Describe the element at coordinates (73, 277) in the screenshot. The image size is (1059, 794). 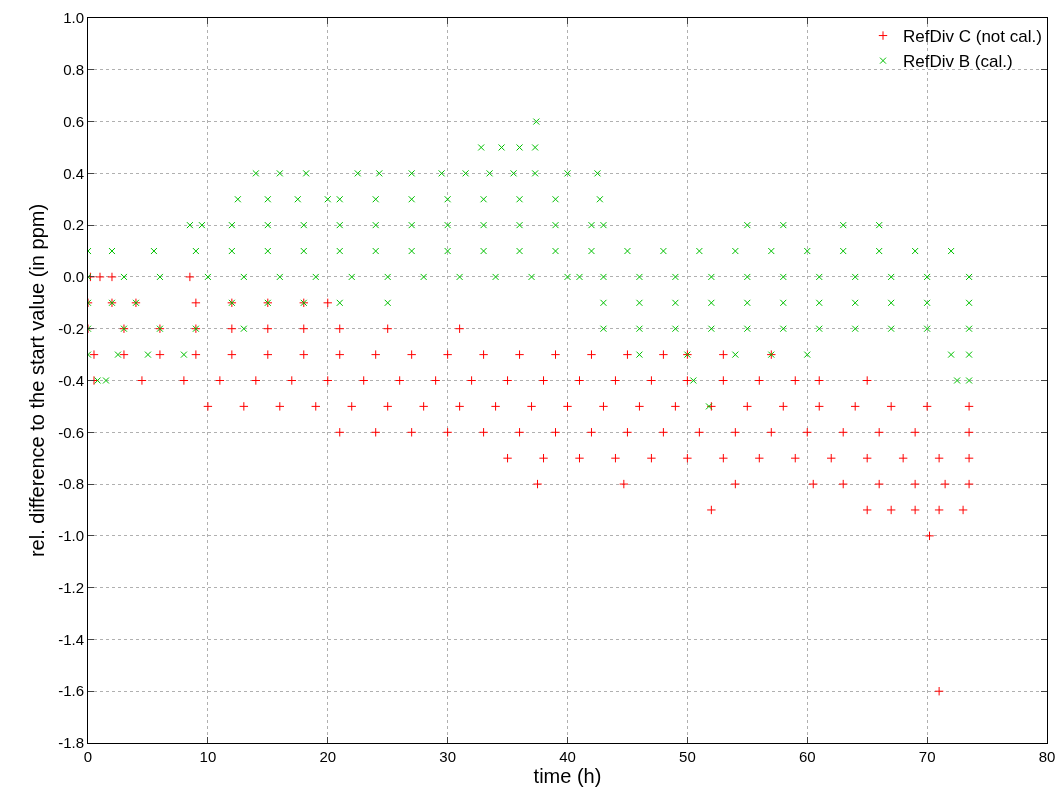
I see `y-tick-label: 0.0` at that location.